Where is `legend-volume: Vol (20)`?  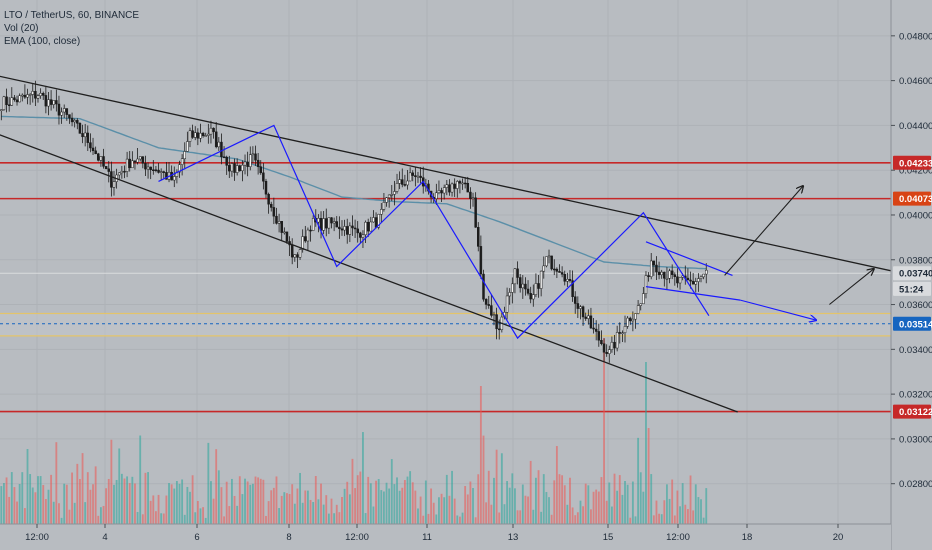
legend-volume: Vol (20) is located at coordinates (21, 28).